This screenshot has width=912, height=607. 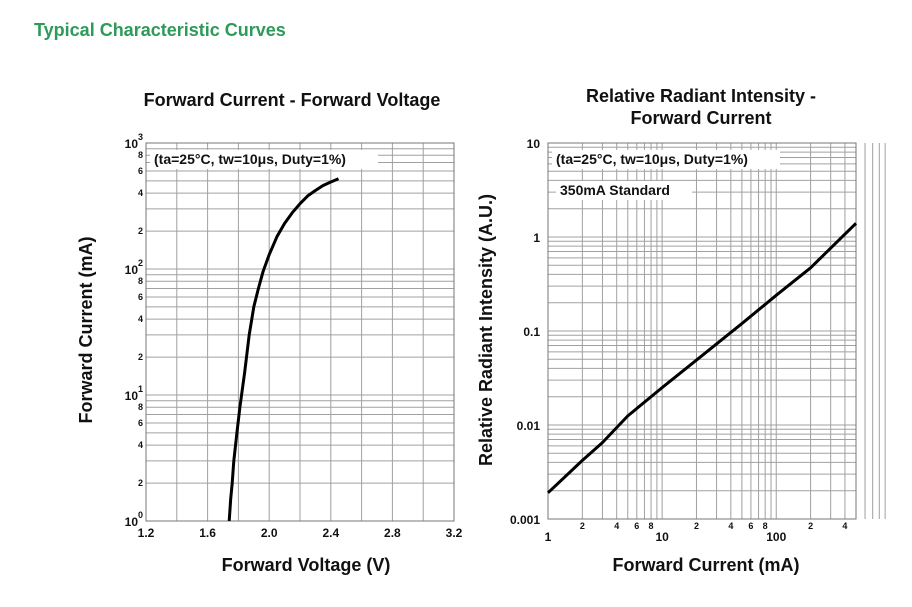 What do you see at coordinates (705, 565) in the screenshot?
I see `chart2-x-axis-label: Forward Current (mA)` at bounding box center [705, 565].